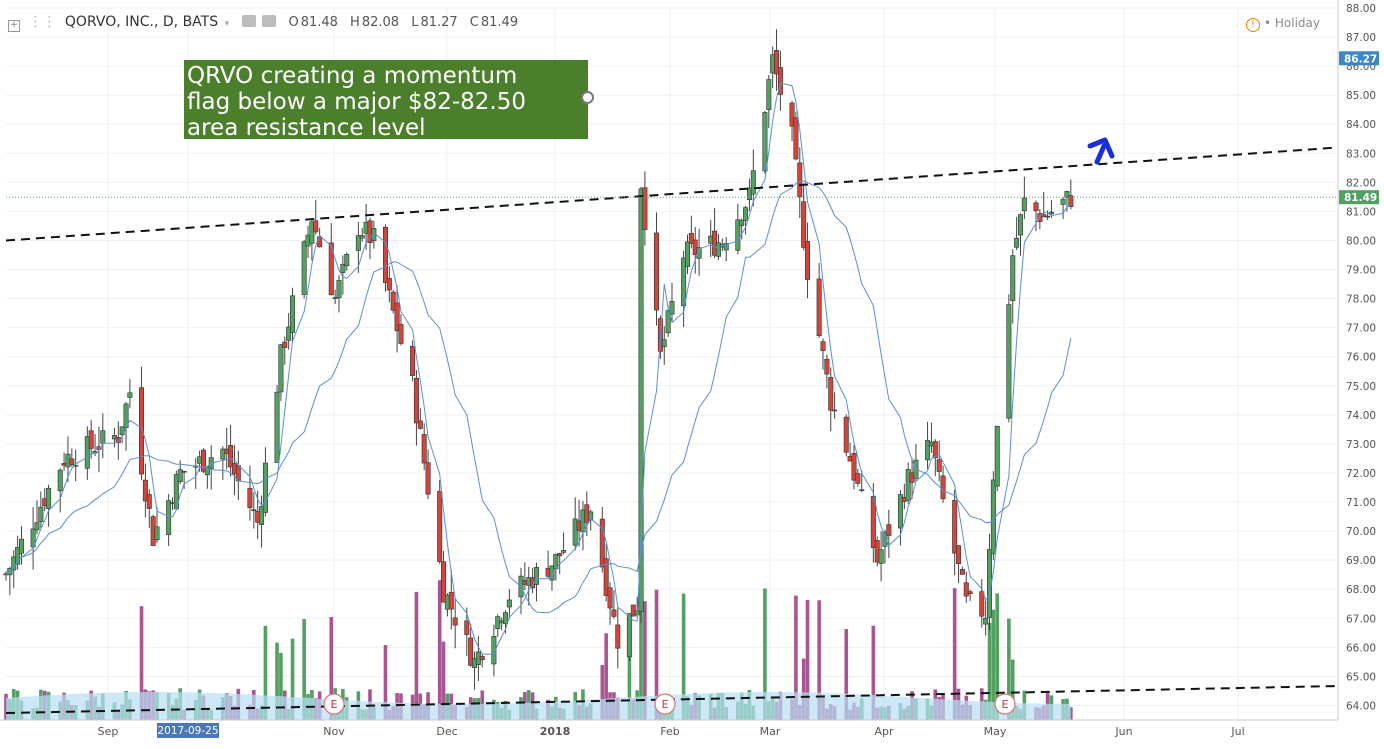  What do you see at coordinates (555, 731) in the screenshot?
I see `time-tick-label: 2018` at bounding box center [555, 731].